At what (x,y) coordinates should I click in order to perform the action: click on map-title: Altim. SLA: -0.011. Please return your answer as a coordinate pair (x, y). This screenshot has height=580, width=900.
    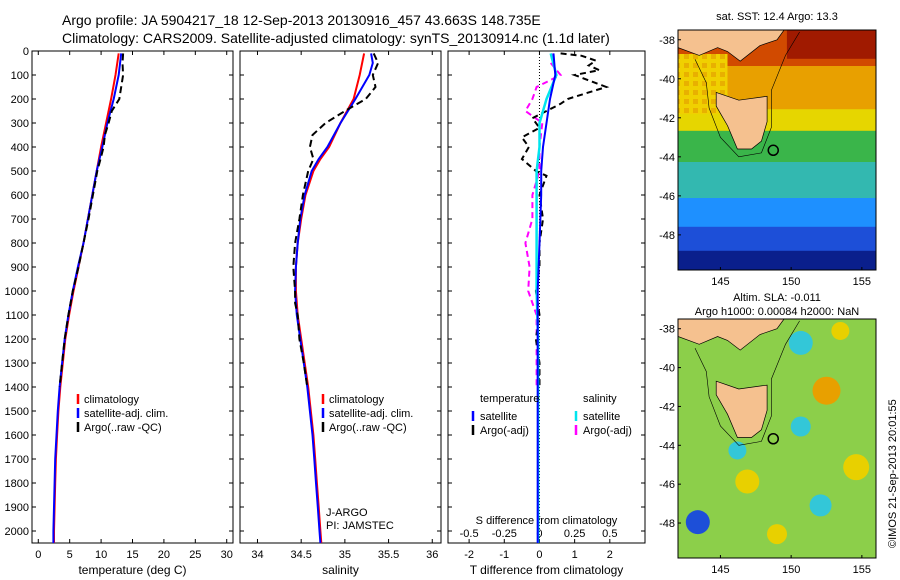
    Looking at the image, I should click on (777, 298).